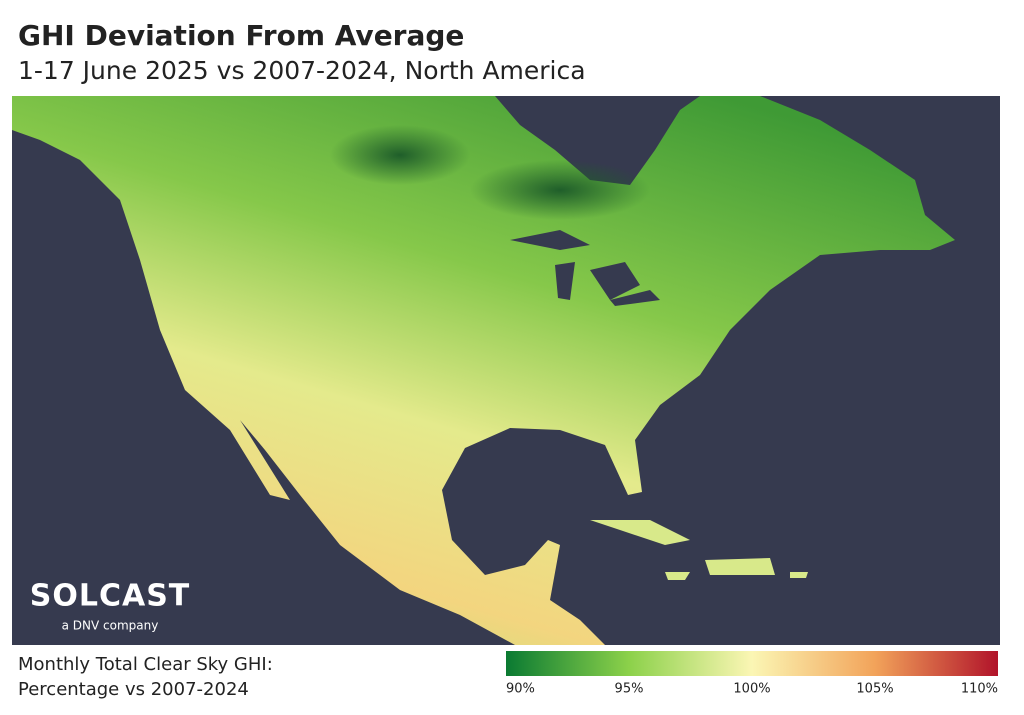  Describe the element at coordinates (751, 689) in the screenshot. I see `colorbar-tick-label: 100%` at that location.